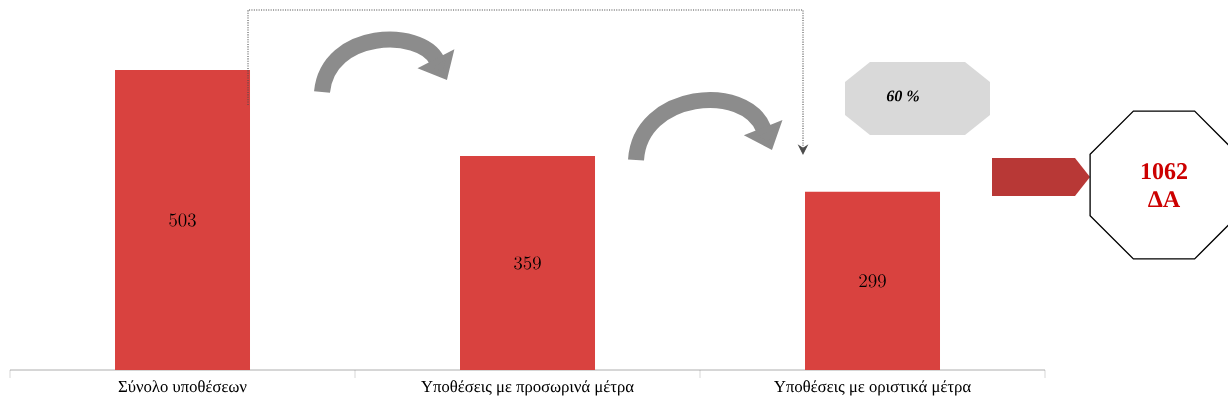  Describe the element at coordinates (182, 386) in the screenshot. I see `x-tick-label: Σύνολο υποθέσεων` at that location.